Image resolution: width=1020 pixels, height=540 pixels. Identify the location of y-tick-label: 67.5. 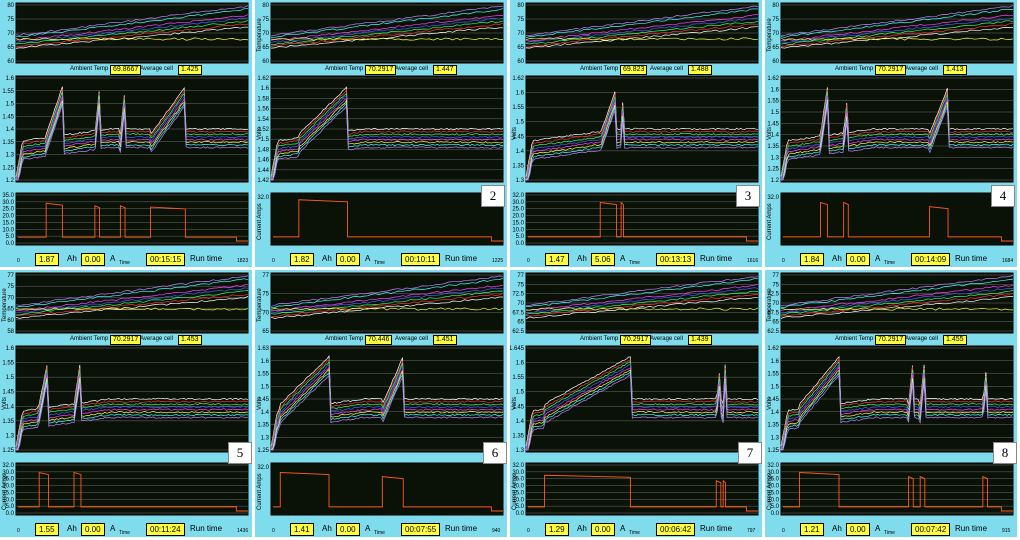
(518, 313).